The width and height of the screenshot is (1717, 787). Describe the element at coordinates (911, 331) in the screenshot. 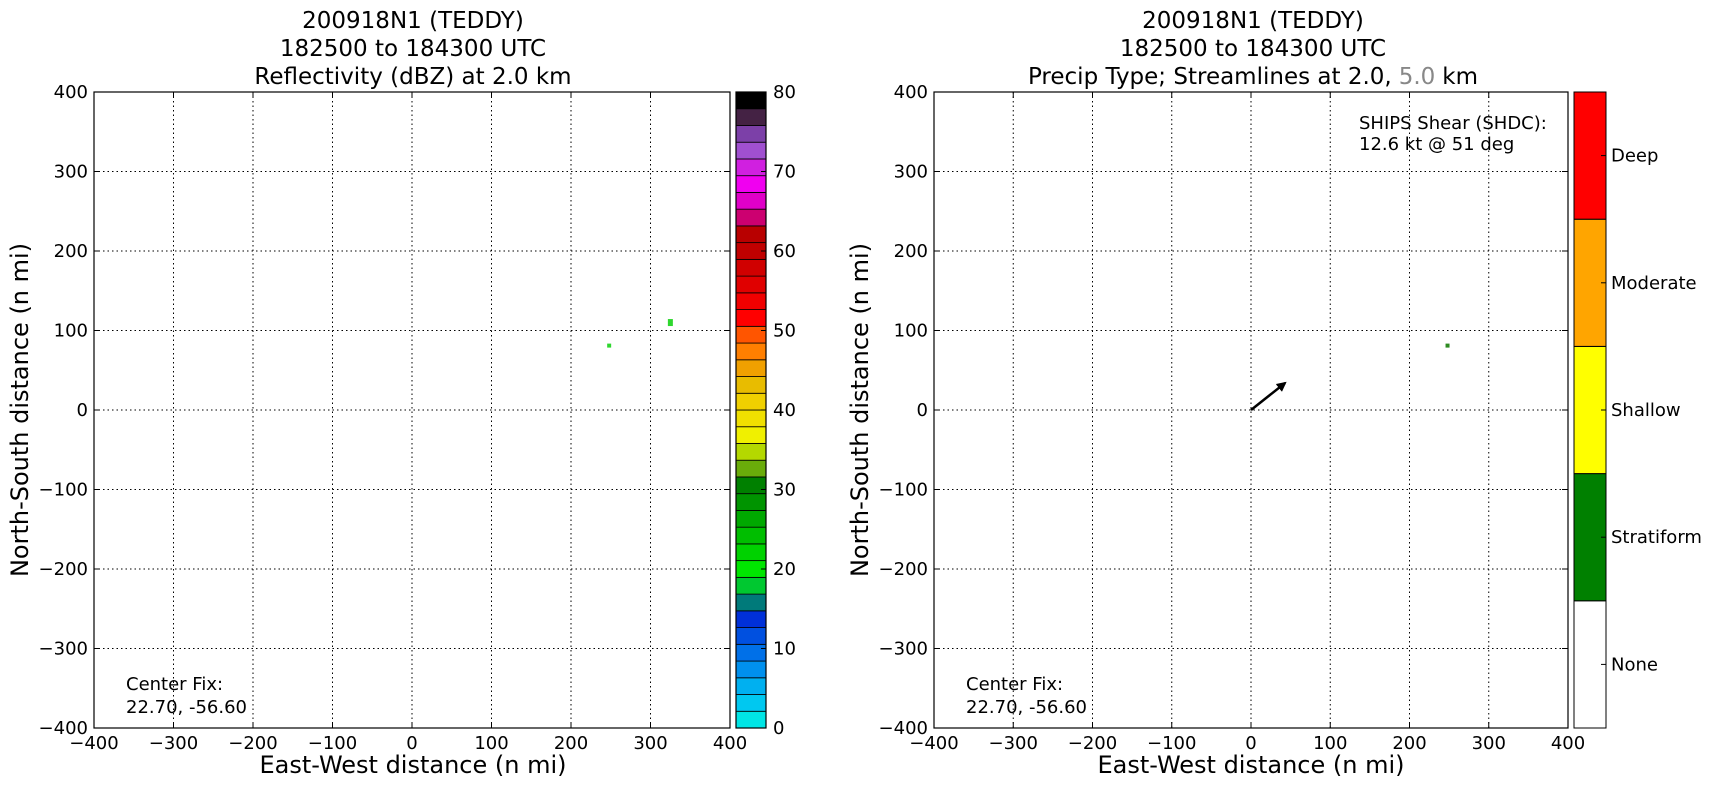

I see `right-y-tick-label: 100` at that location.